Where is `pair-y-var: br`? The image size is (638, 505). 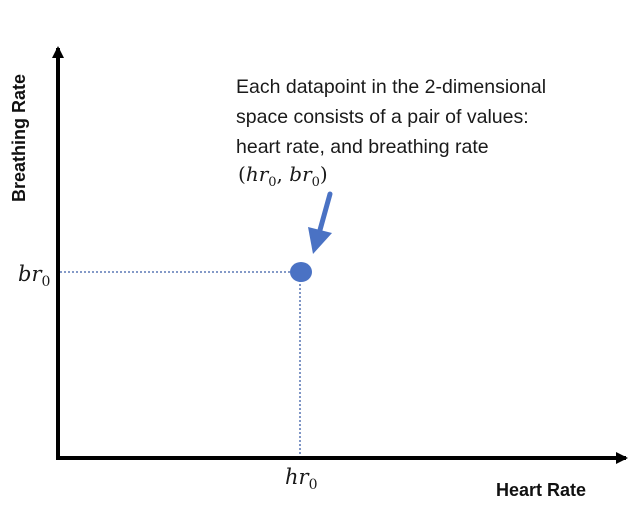
pair-y-var: br is located at coordinates (301, 174).